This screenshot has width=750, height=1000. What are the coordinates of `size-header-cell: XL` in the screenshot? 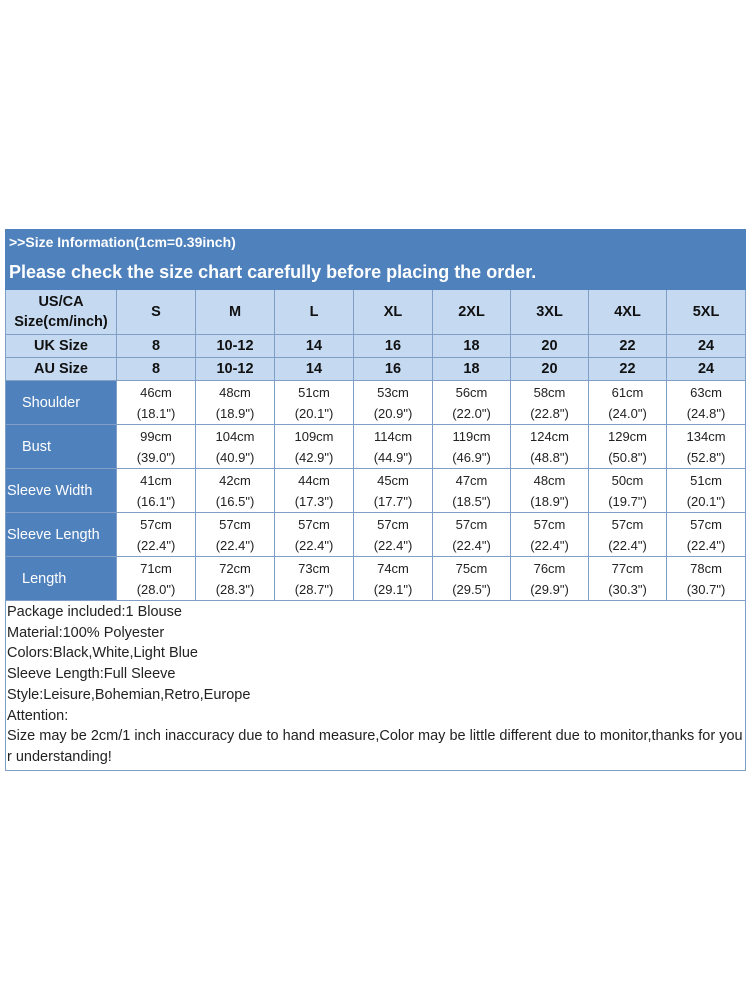 It's located at (393, 312).